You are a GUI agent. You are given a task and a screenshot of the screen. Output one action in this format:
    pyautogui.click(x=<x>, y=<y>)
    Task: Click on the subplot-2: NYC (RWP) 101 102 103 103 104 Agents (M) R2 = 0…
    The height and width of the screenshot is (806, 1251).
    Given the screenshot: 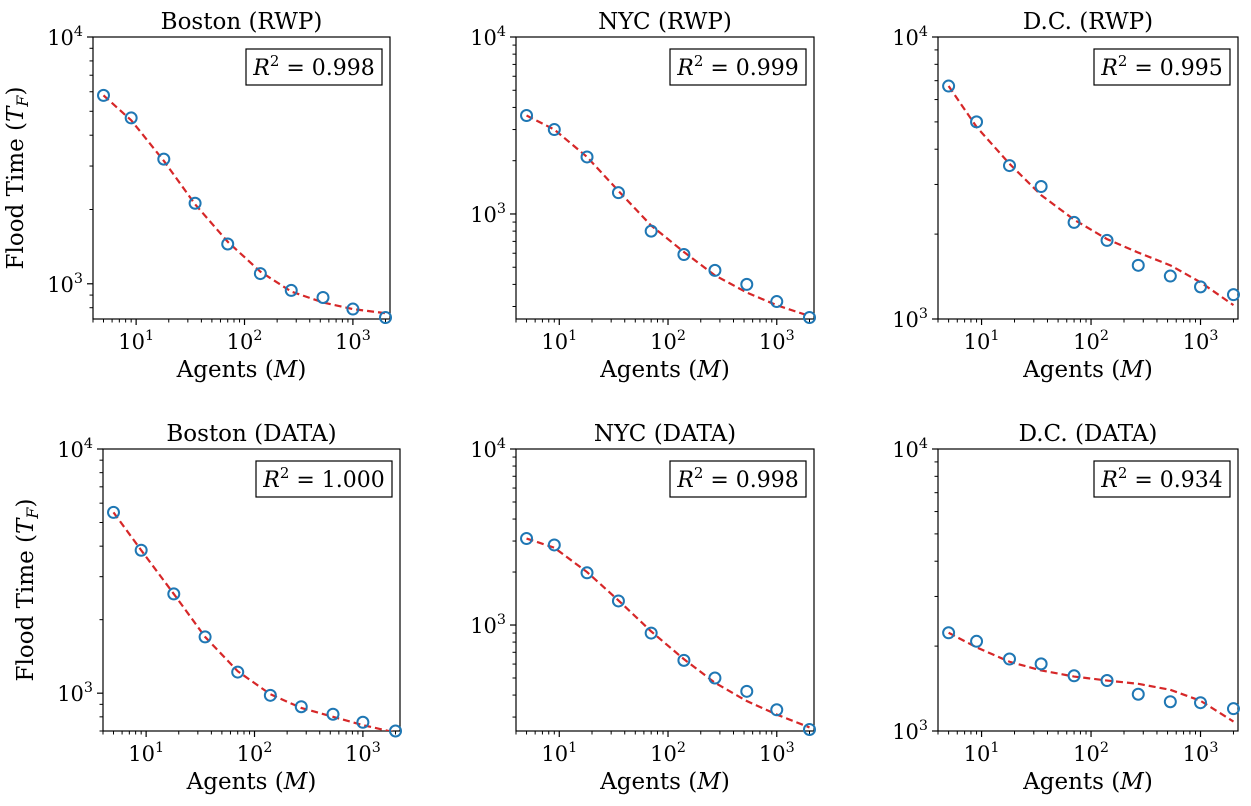 What is the action you would take?
    pyautogui.click(x=643, y=196)
    